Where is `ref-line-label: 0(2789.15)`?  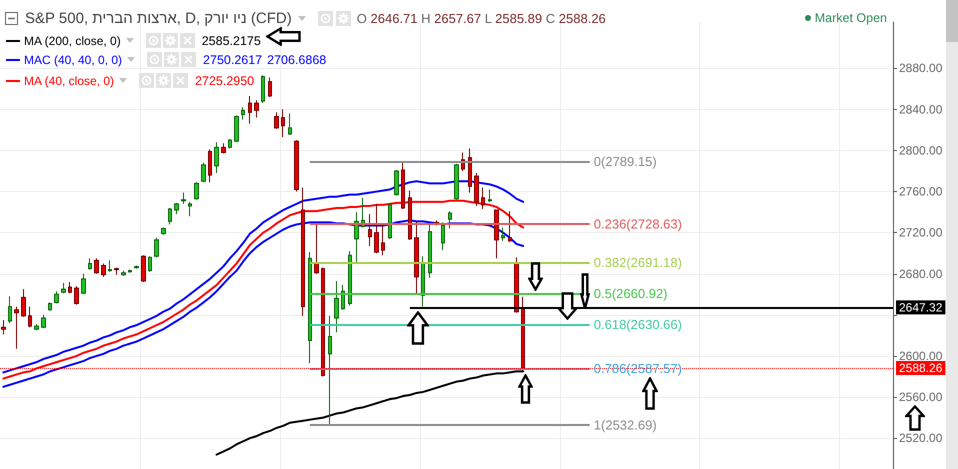 ref-line-label: 0(2789.15) is located at coordinates (625, 162).